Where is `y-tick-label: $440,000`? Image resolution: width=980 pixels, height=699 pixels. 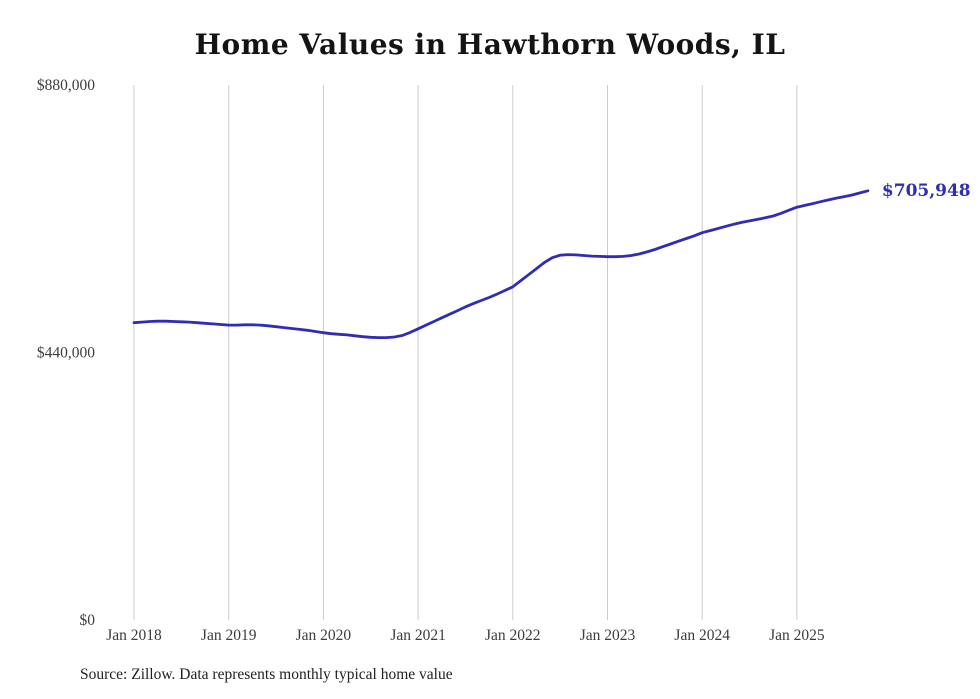
y-tick-label: $440,000 is located at coordinates (66, 353).